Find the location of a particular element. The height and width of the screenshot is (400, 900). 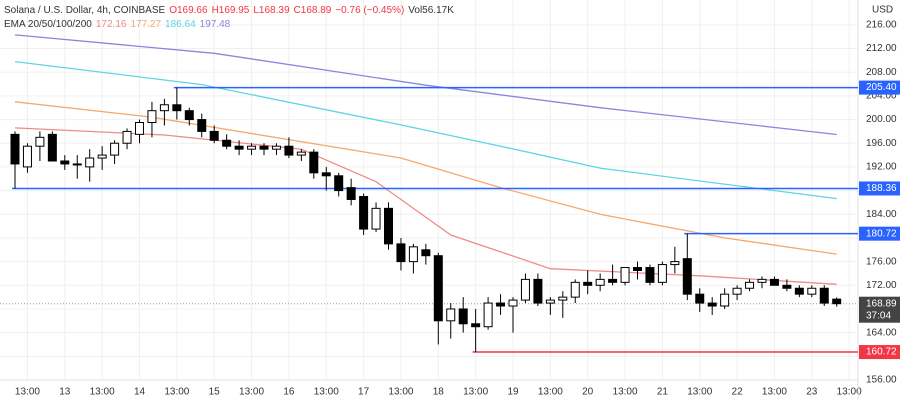

countdown: 37:04 is located at coordinates (878, 315).